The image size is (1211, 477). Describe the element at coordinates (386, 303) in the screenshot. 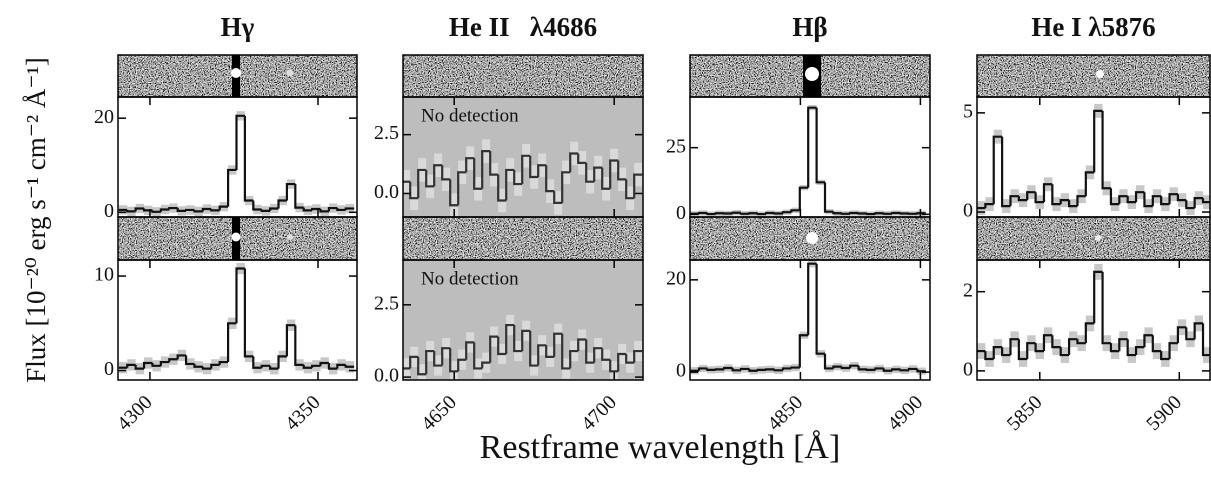

I see `y-tick-label: 2.5` at that location.